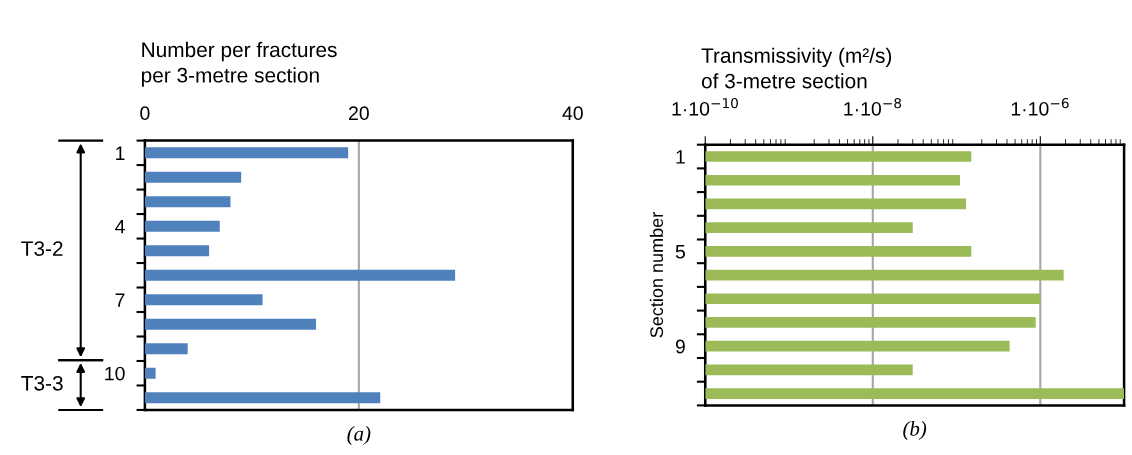  What do you see at coordinates (680, 252) in the screenshot?
I see `y-tick-label: 5` at bounding box center [680, 252].